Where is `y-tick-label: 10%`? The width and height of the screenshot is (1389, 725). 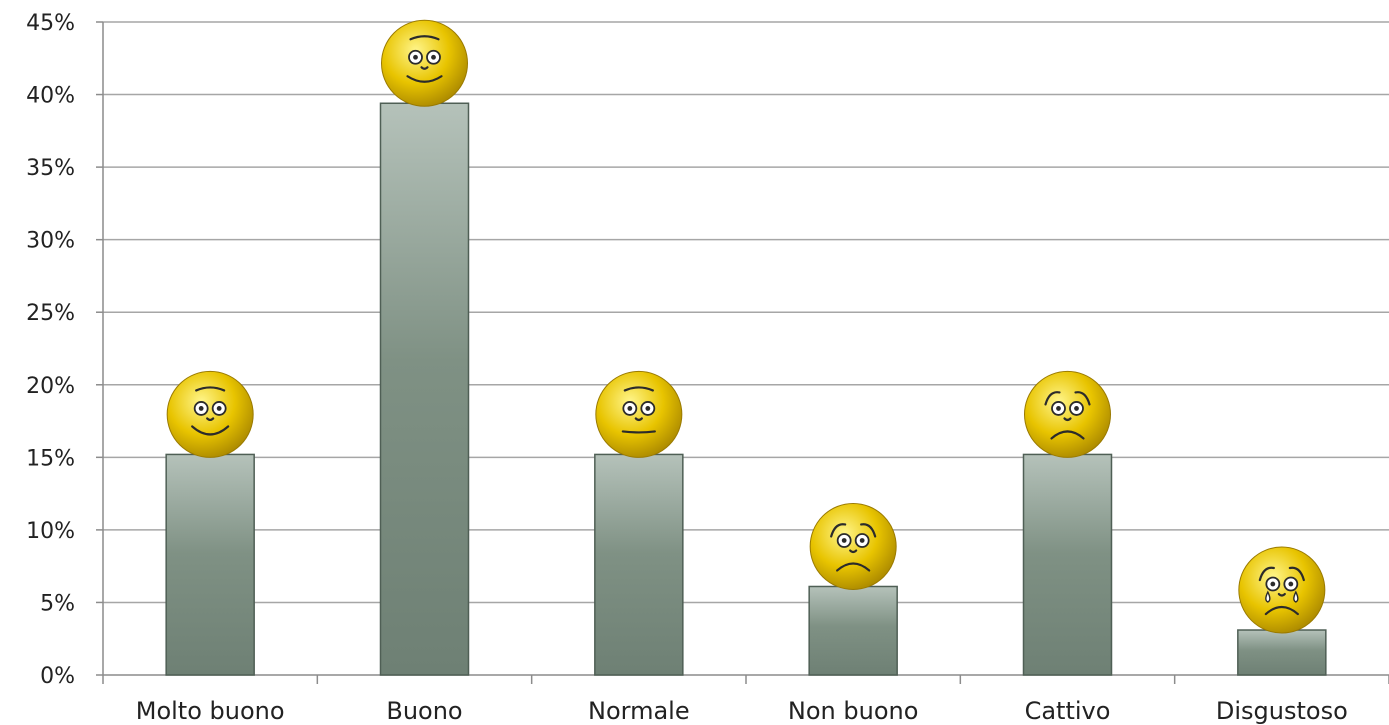 y-tick-label: 10% is located at coordinates (50, 531).